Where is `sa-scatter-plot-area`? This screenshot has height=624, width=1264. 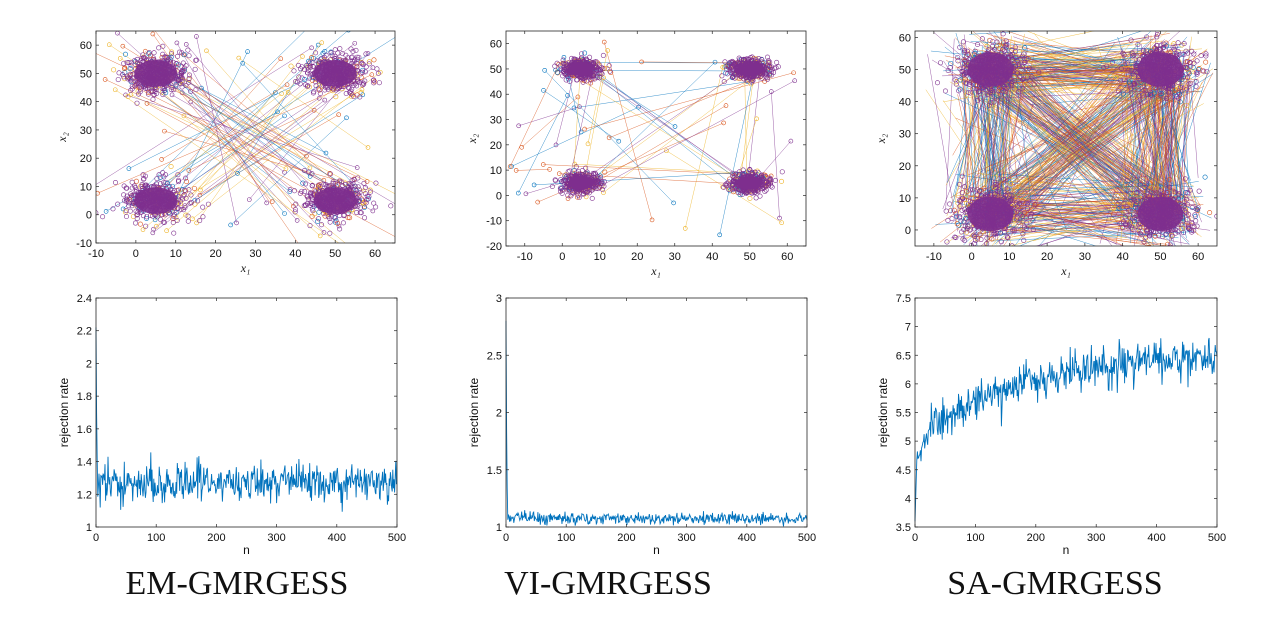
sa-scatter-plot-area is located at coordinates (1071, 138).